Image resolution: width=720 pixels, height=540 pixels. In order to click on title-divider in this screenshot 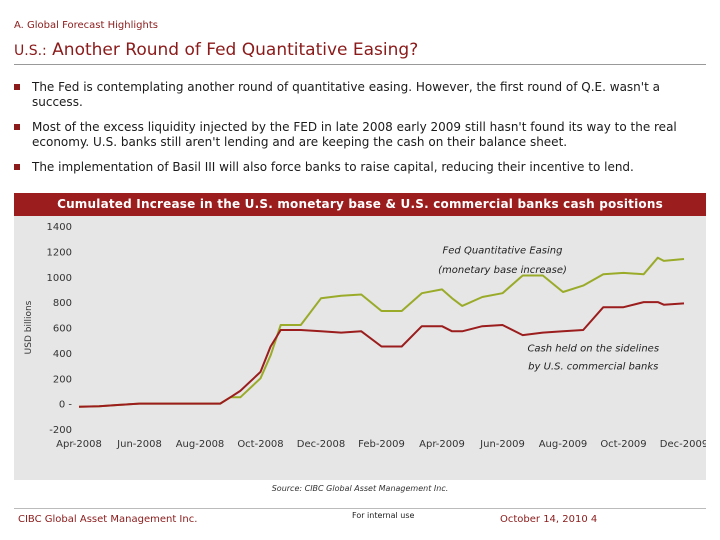, I will do `click(360, 64)`.